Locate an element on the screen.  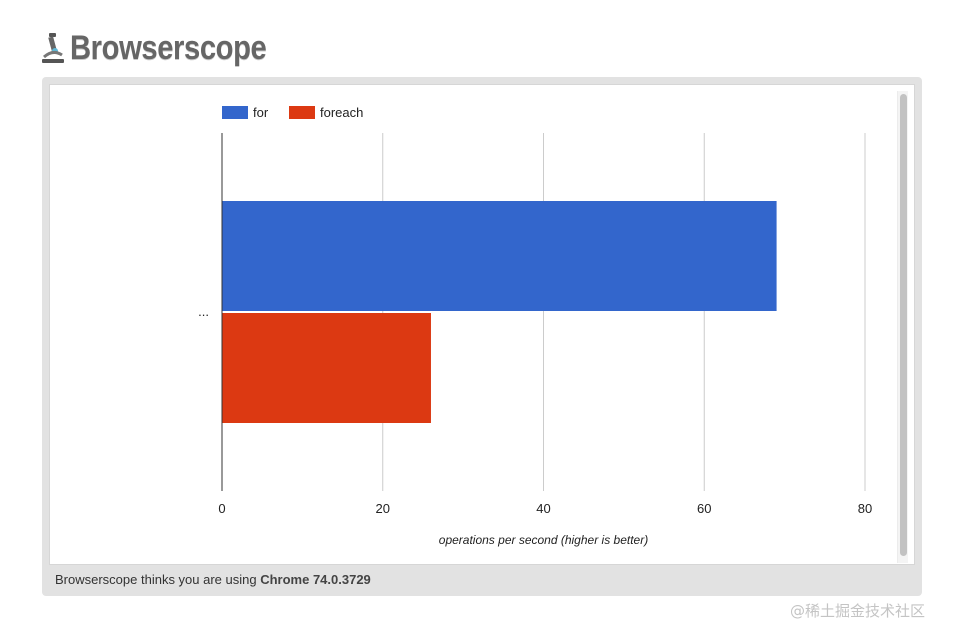
legend-swatch-for is located at coordinates (235, 112).